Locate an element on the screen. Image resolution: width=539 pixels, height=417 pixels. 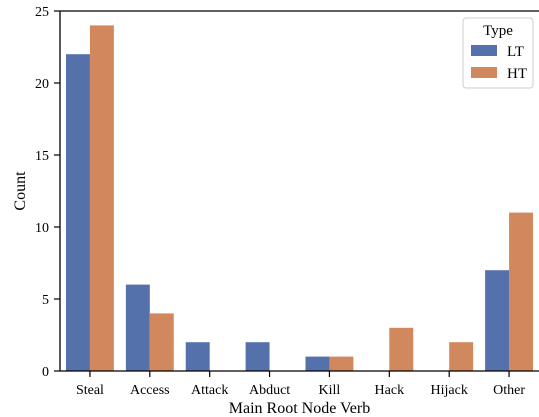
bar-steal-ht is located at coordinates (101, 198).